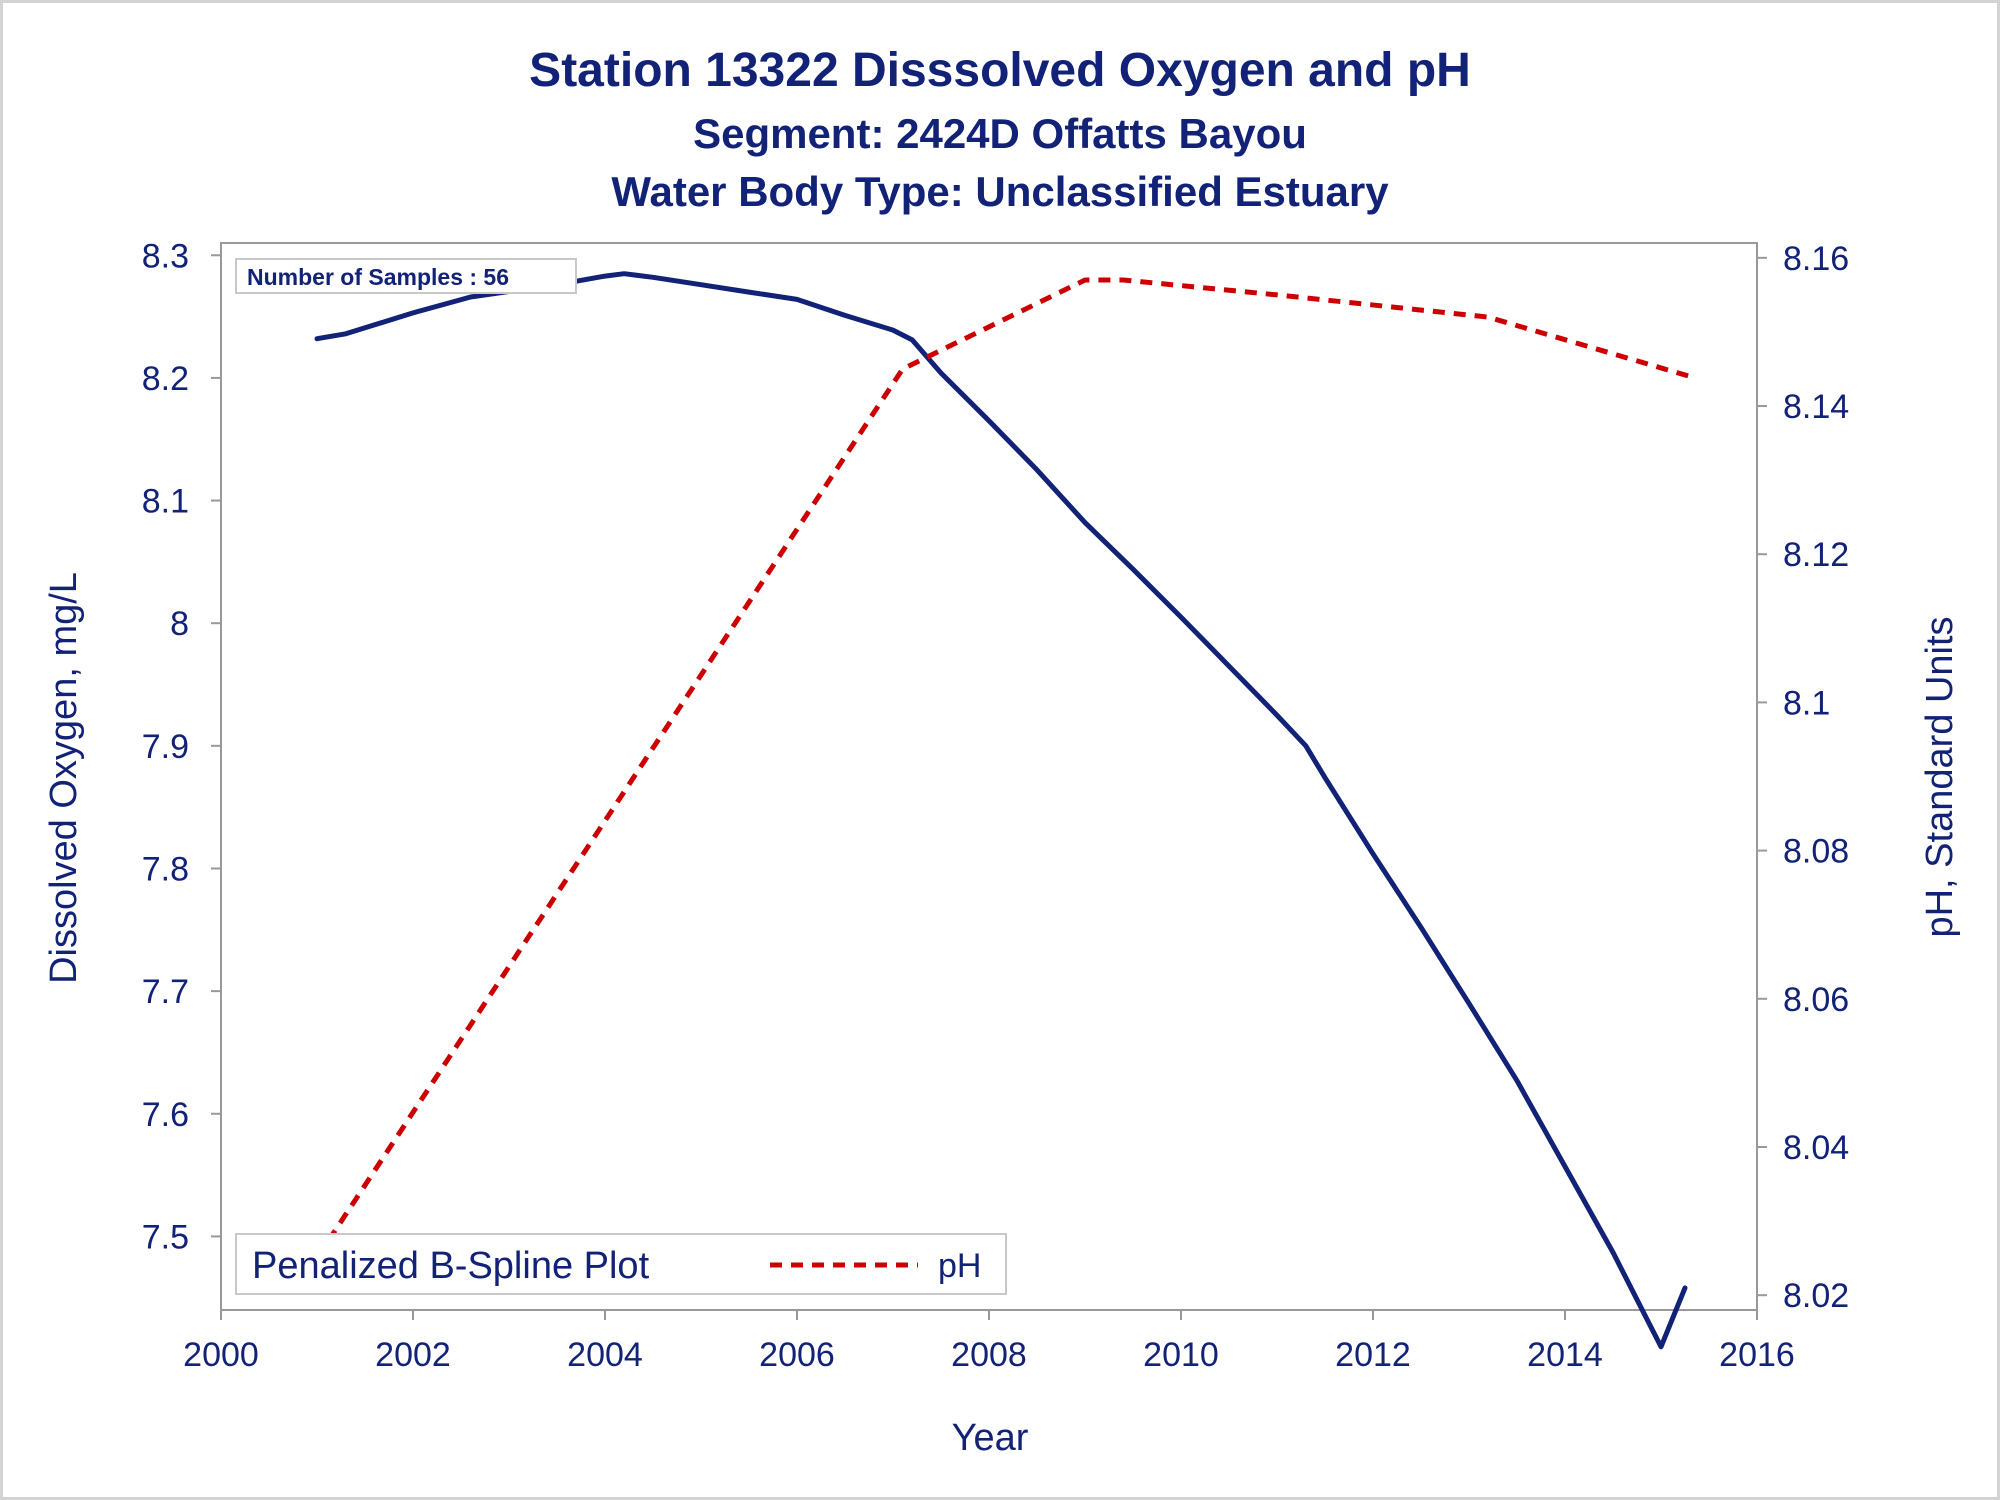  Describe the element at coordinates (1000, 133) in the screenshot. I see `chart-subtitle: Segment: 2424D Offatts Bayou` at that location.